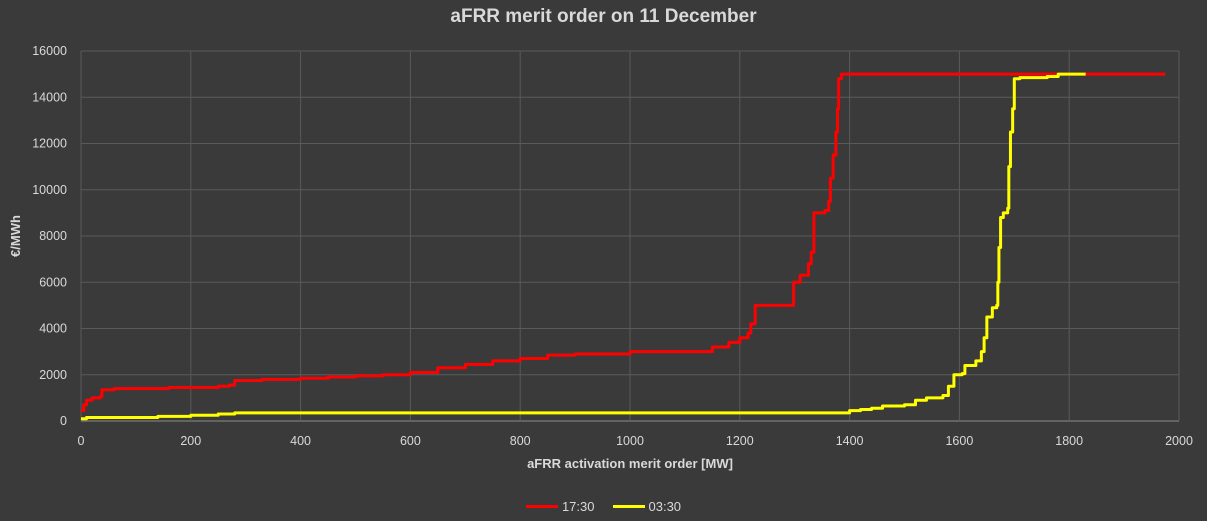 The height and width of the screenshot is (521, 1207). I want to click on chart-title: aFRR merit order on 11 December, so click(603, 16).